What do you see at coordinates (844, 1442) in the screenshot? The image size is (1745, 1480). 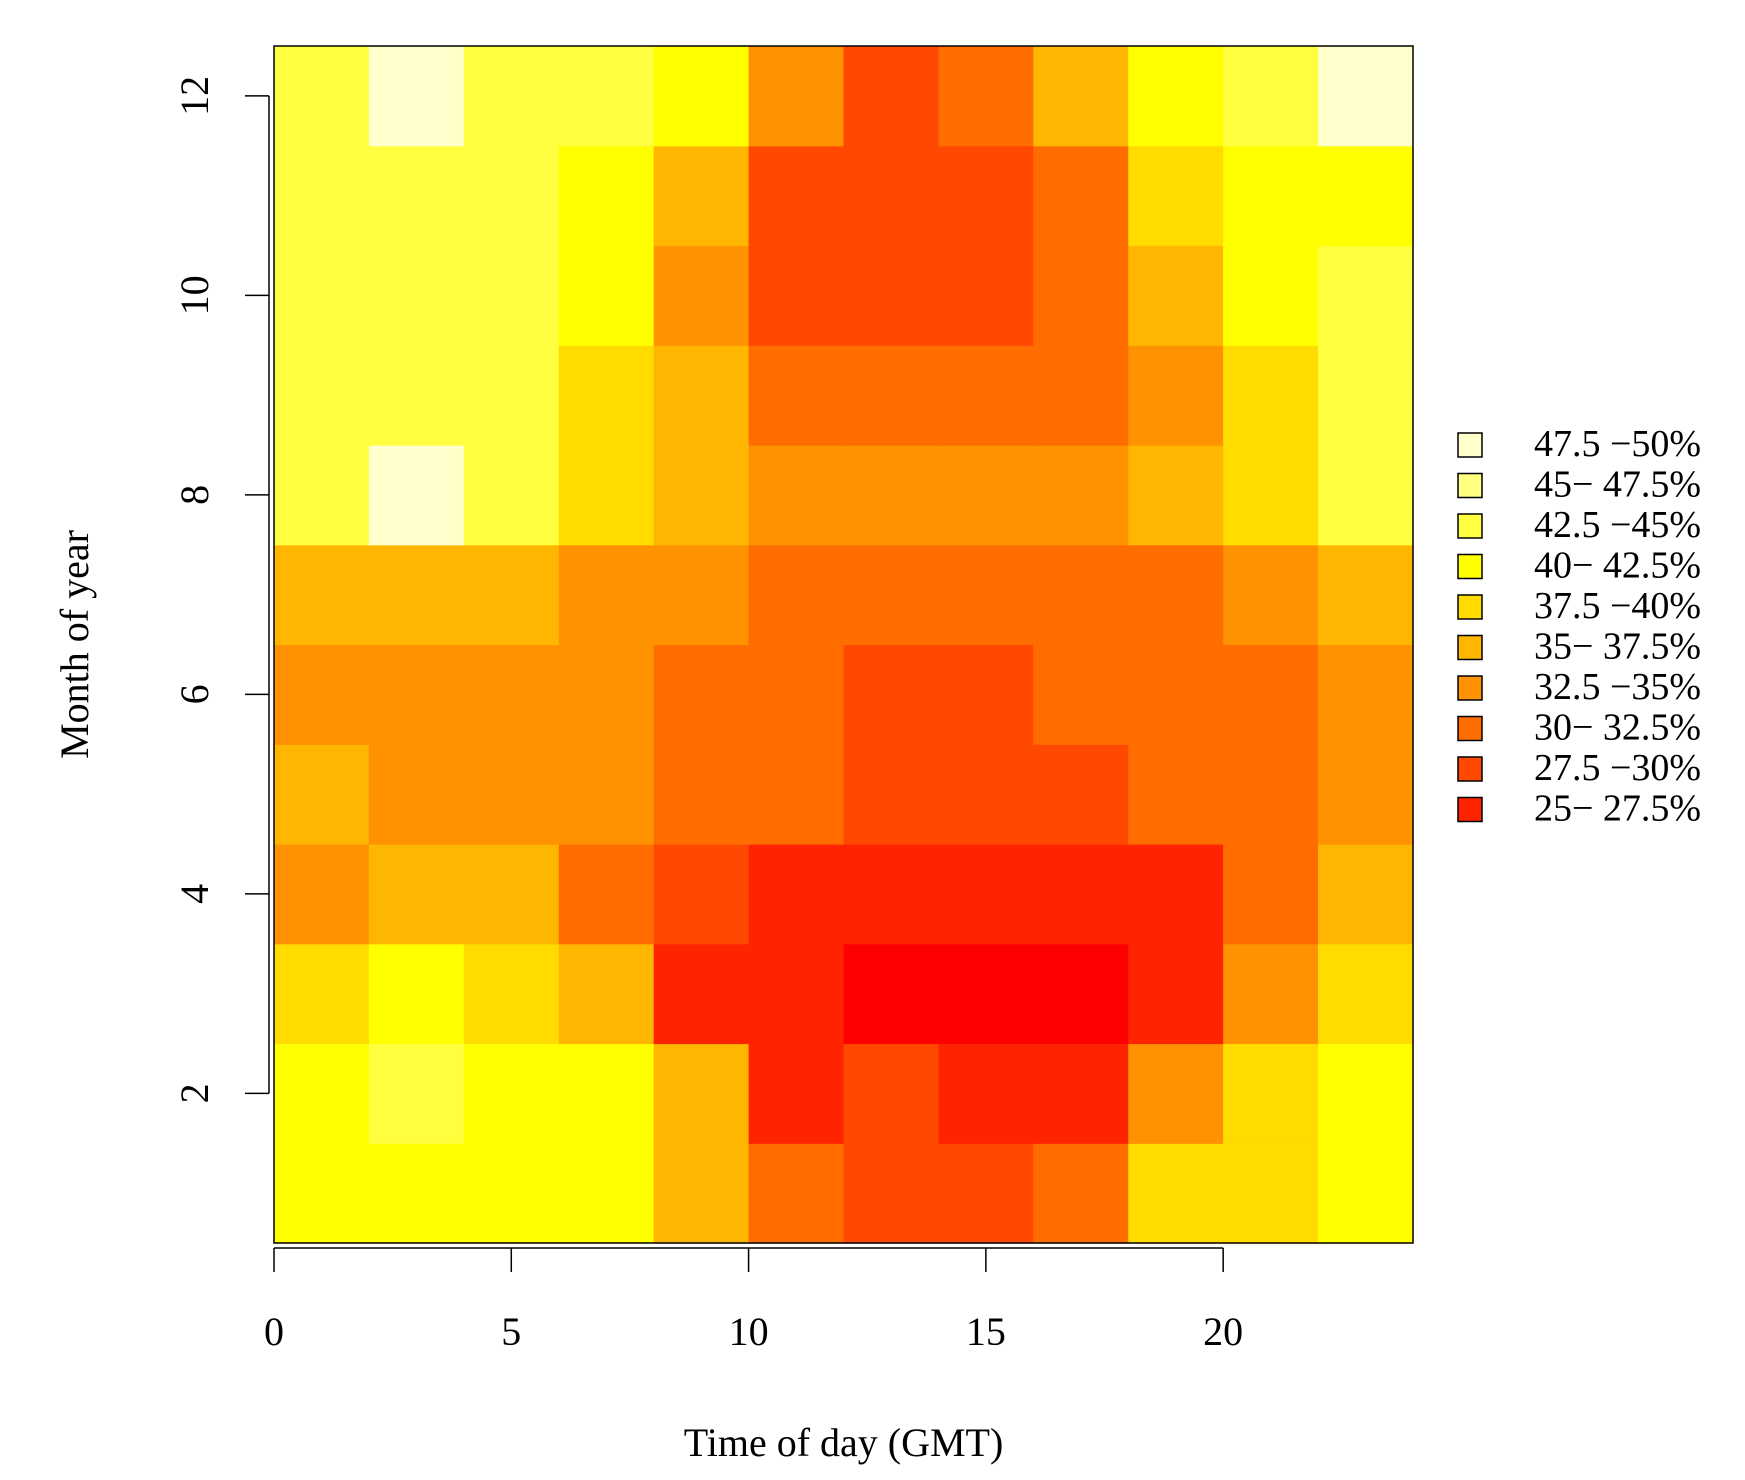 I see `x-axis-label: Time of day (GMT)` at bounding box center [844, 1442].